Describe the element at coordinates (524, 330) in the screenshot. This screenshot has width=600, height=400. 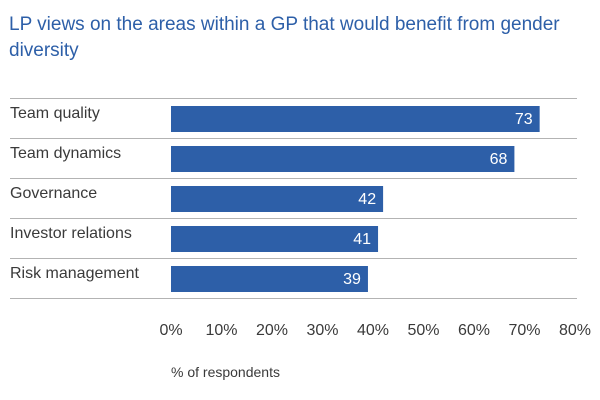
I see `x-tick-label: 70%` at that location.